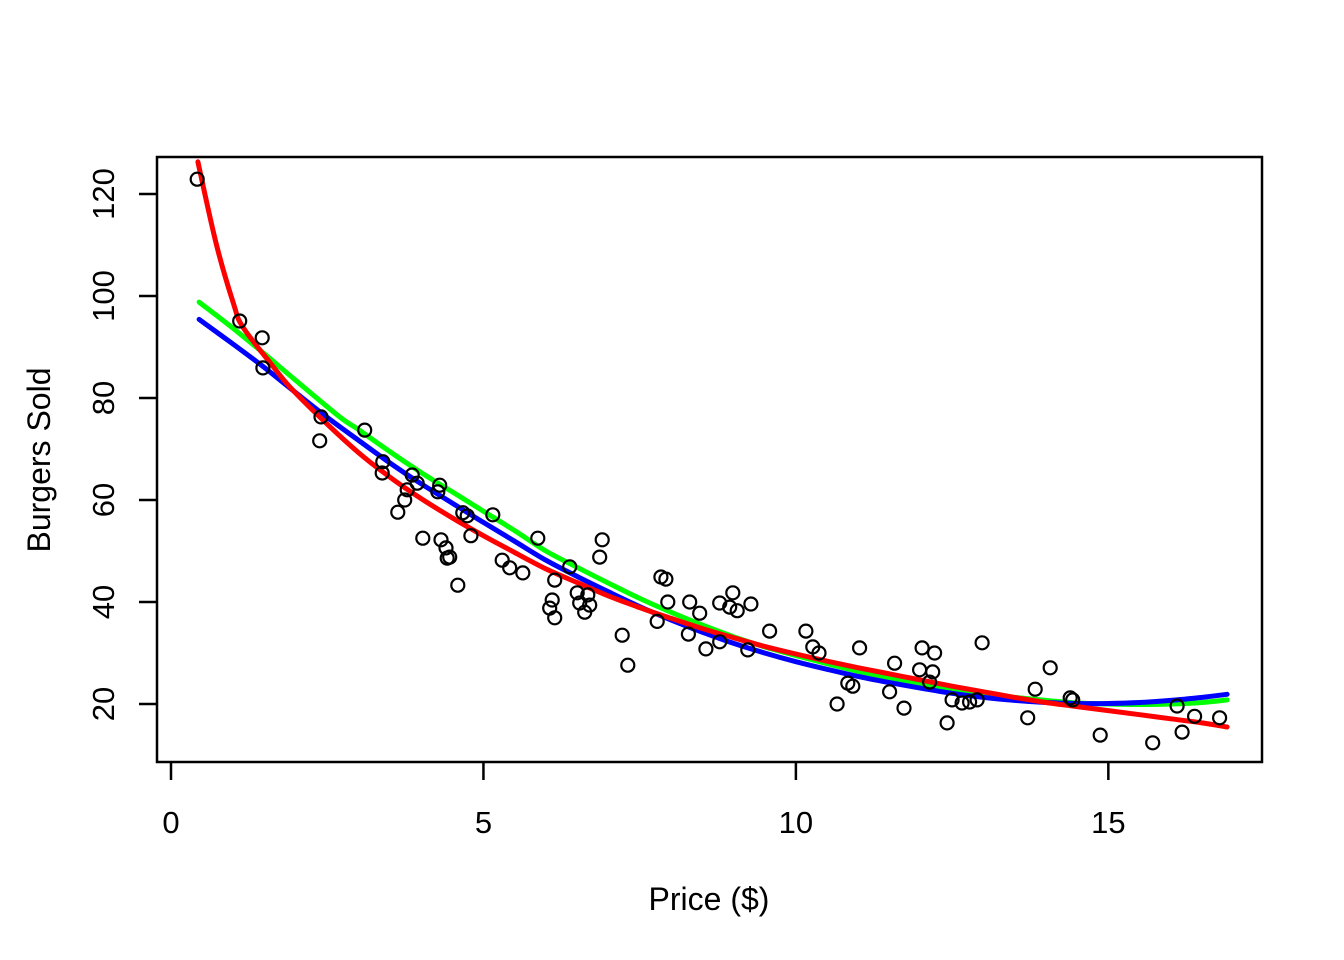  What do you see at coordinates (103, 296) in the screenshot?
I see `y-tick-label: 100` at bounding box center [103, 296].